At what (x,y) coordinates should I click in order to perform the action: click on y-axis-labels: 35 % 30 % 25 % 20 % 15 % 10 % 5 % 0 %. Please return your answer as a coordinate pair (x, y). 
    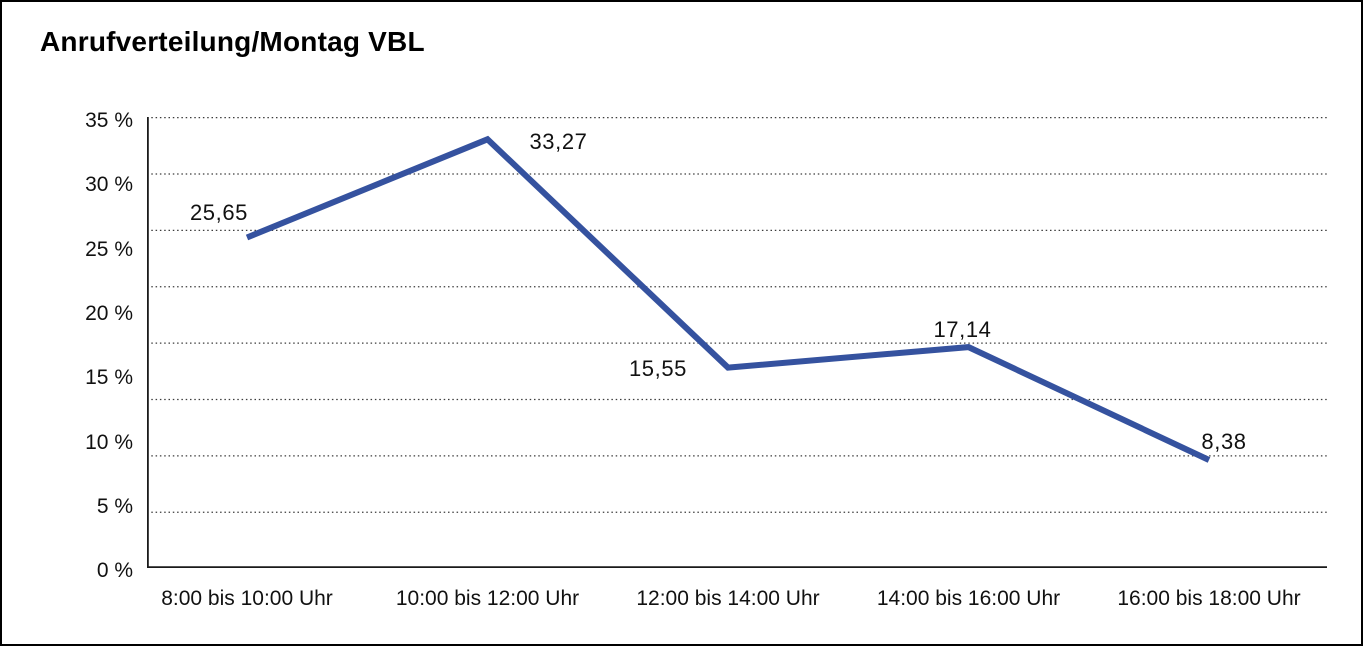
    Looking at the image, I should click on (67, 345).